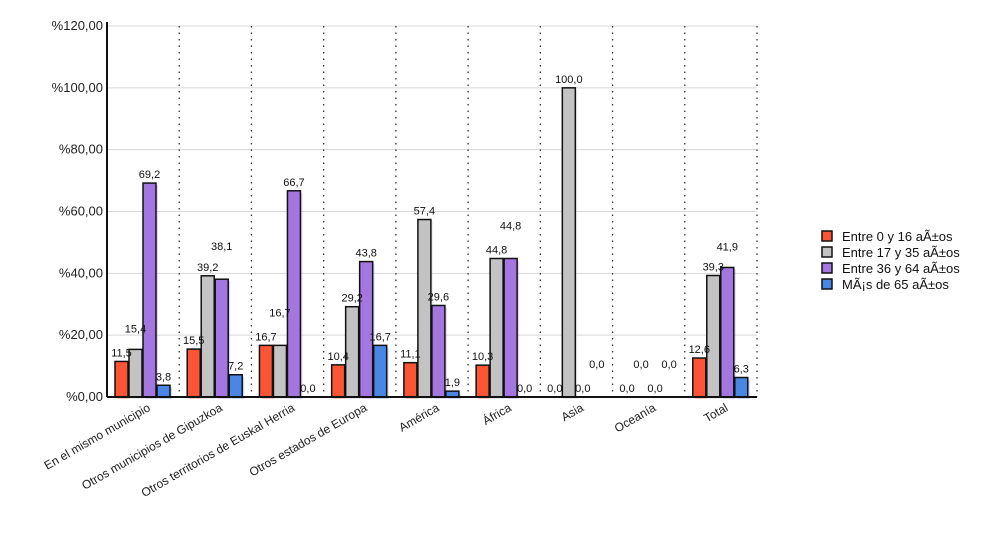  What do you see at coordinates (81, 272) in the screenshot?
I see `y-tick-label: %40,00` at bounding box center [81, 272].